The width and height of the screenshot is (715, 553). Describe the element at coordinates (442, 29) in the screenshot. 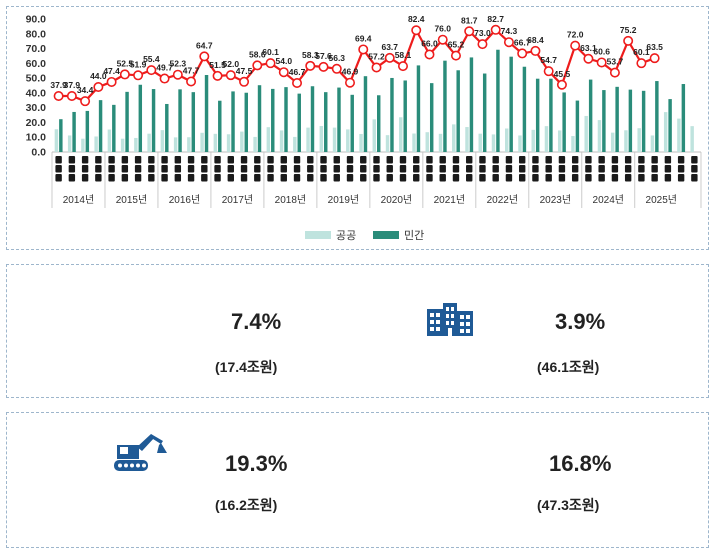

I see `total-data-label: 76.0` at that location.